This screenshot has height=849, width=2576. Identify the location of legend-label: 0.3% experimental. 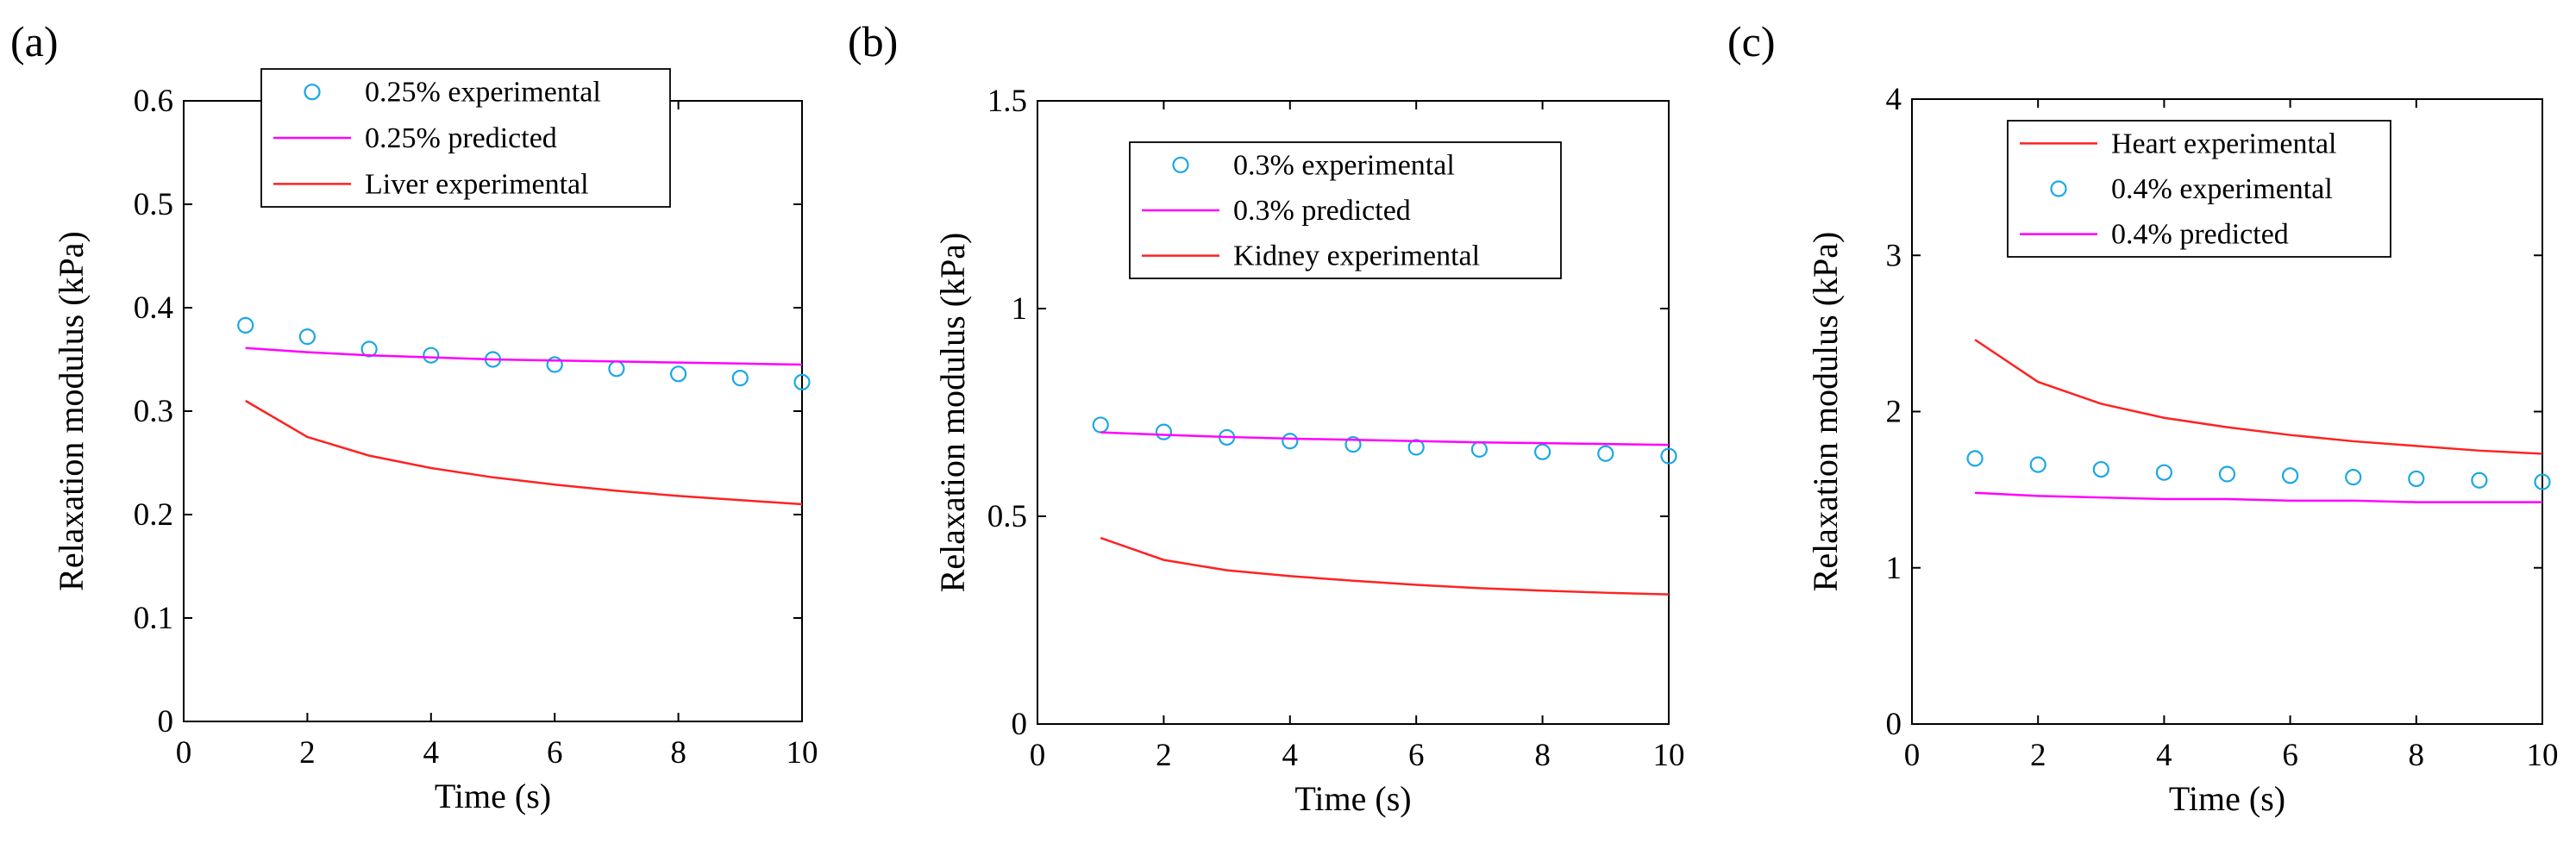
(1344, 165).